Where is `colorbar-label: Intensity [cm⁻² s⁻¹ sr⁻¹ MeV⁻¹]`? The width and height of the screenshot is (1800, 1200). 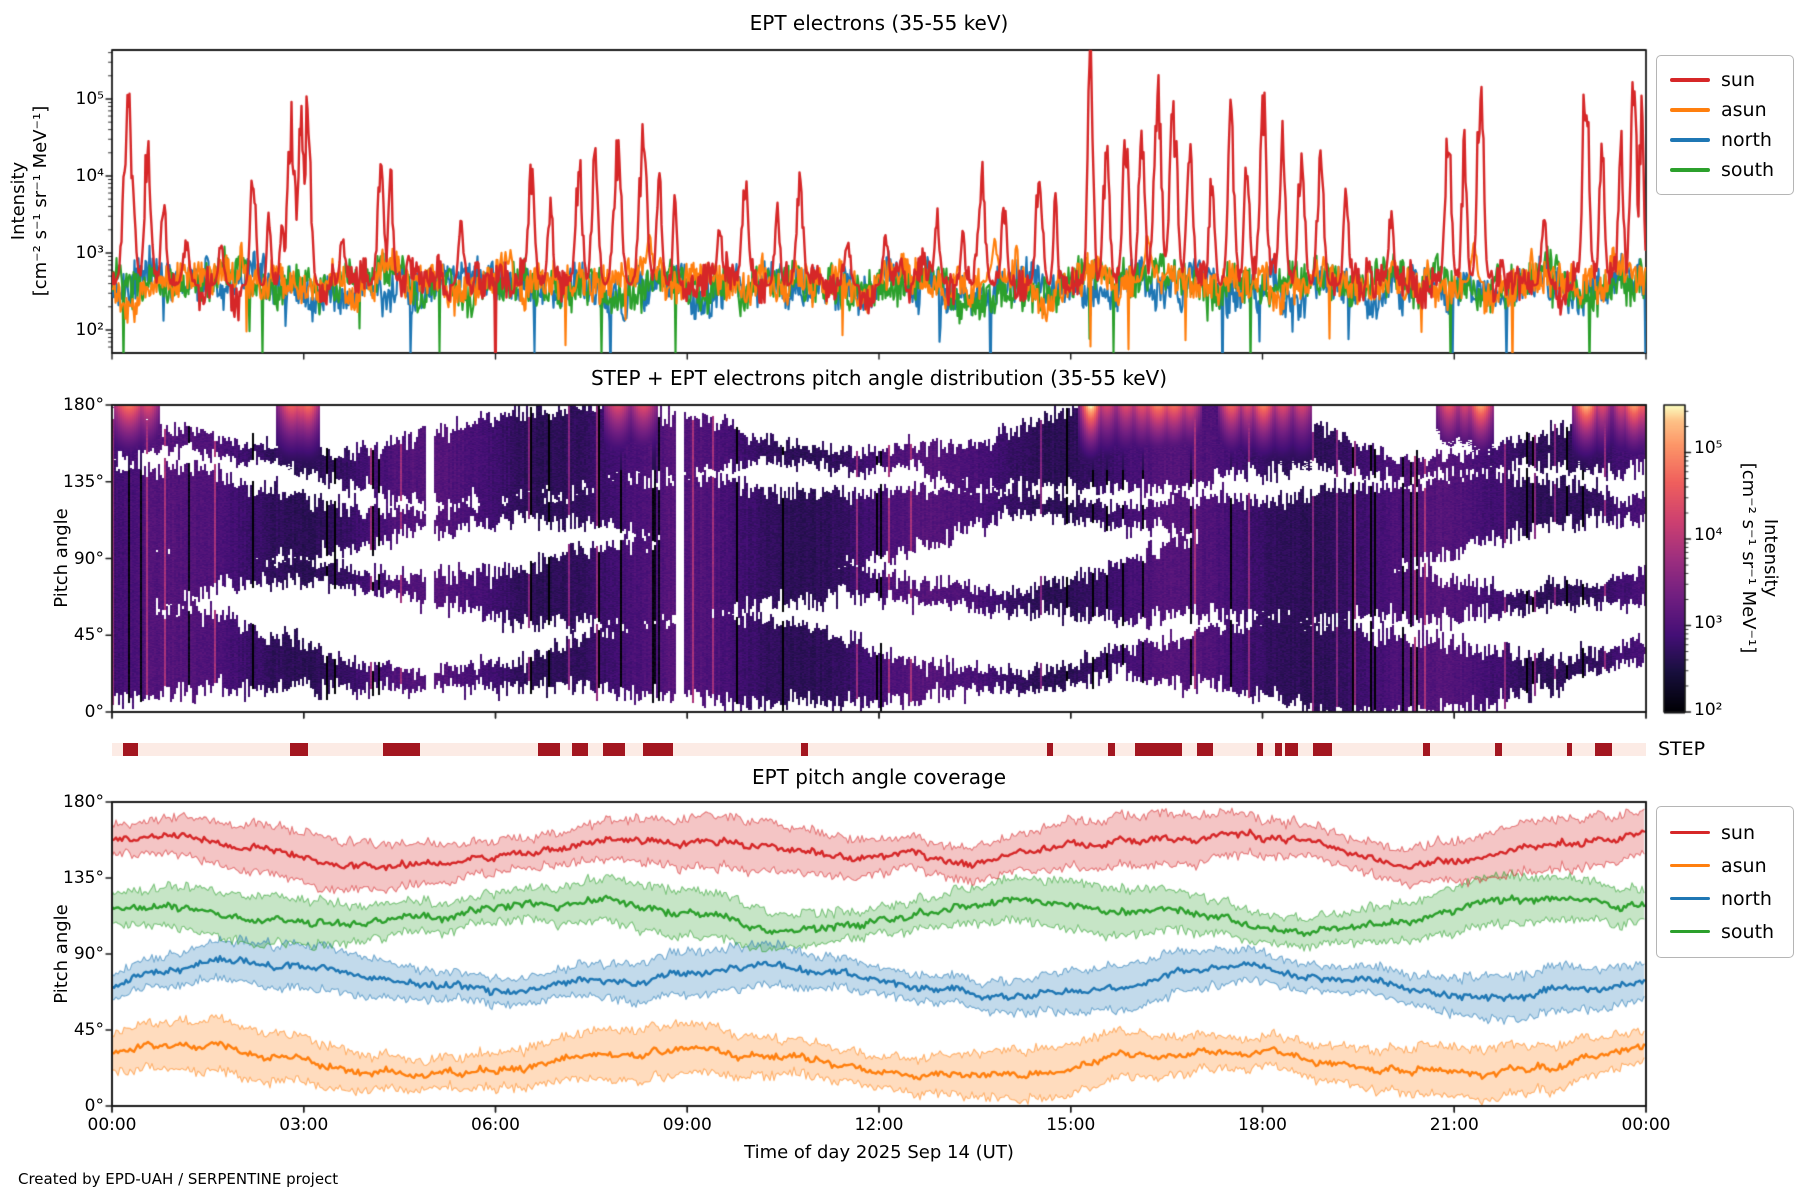 colorbar-label: Intensity [cm⁻² s⁻¹ sr⁻¹ MeV⁻¹] is located at coordinates (1759, 558).